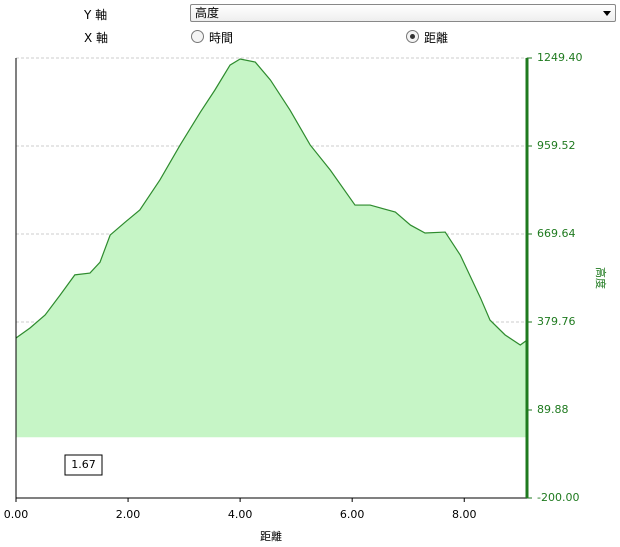 The image size is (620, 547). I want to click on x-tick-label: 6.00, so click(352, 514).